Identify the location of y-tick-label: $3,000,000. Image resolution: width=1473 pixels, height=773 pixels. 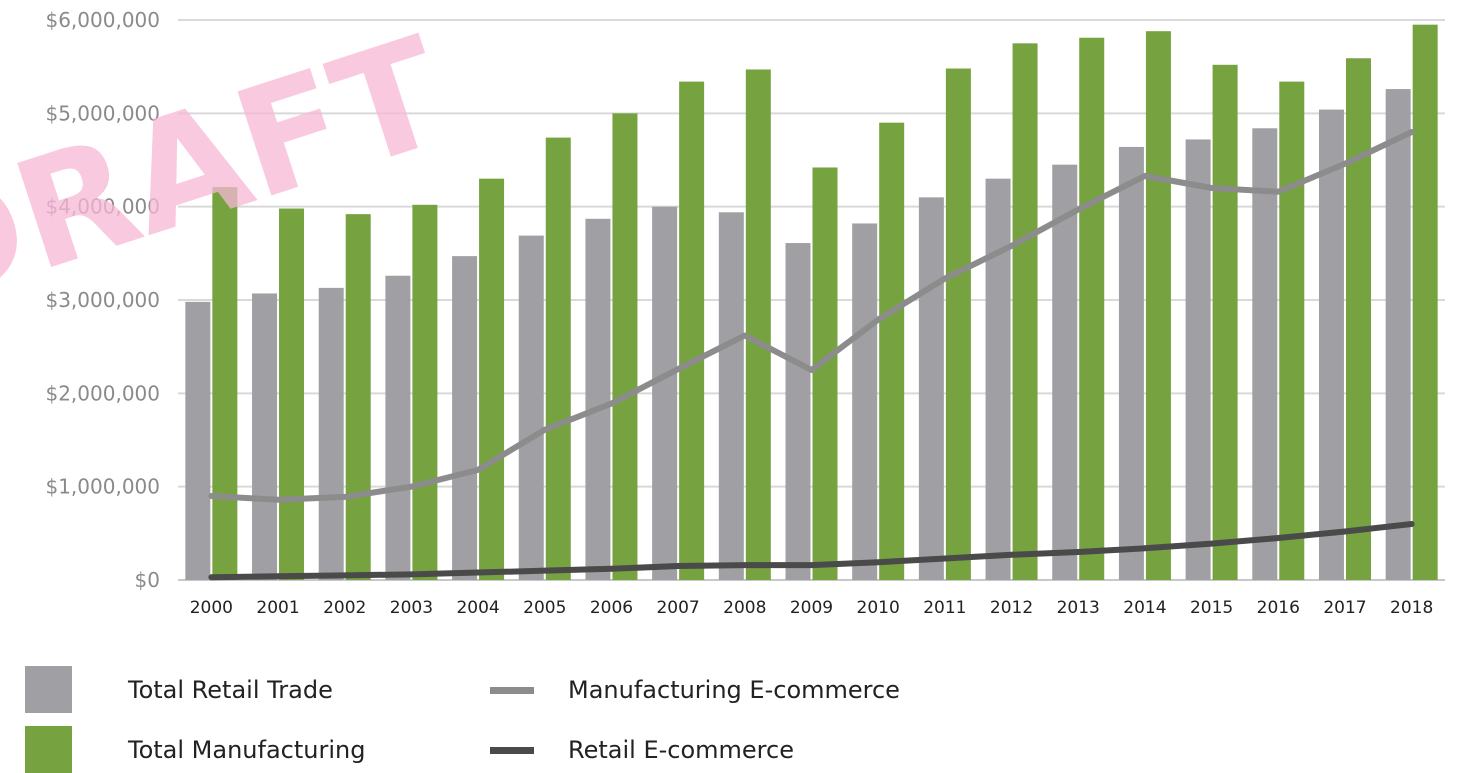
(102, 300).